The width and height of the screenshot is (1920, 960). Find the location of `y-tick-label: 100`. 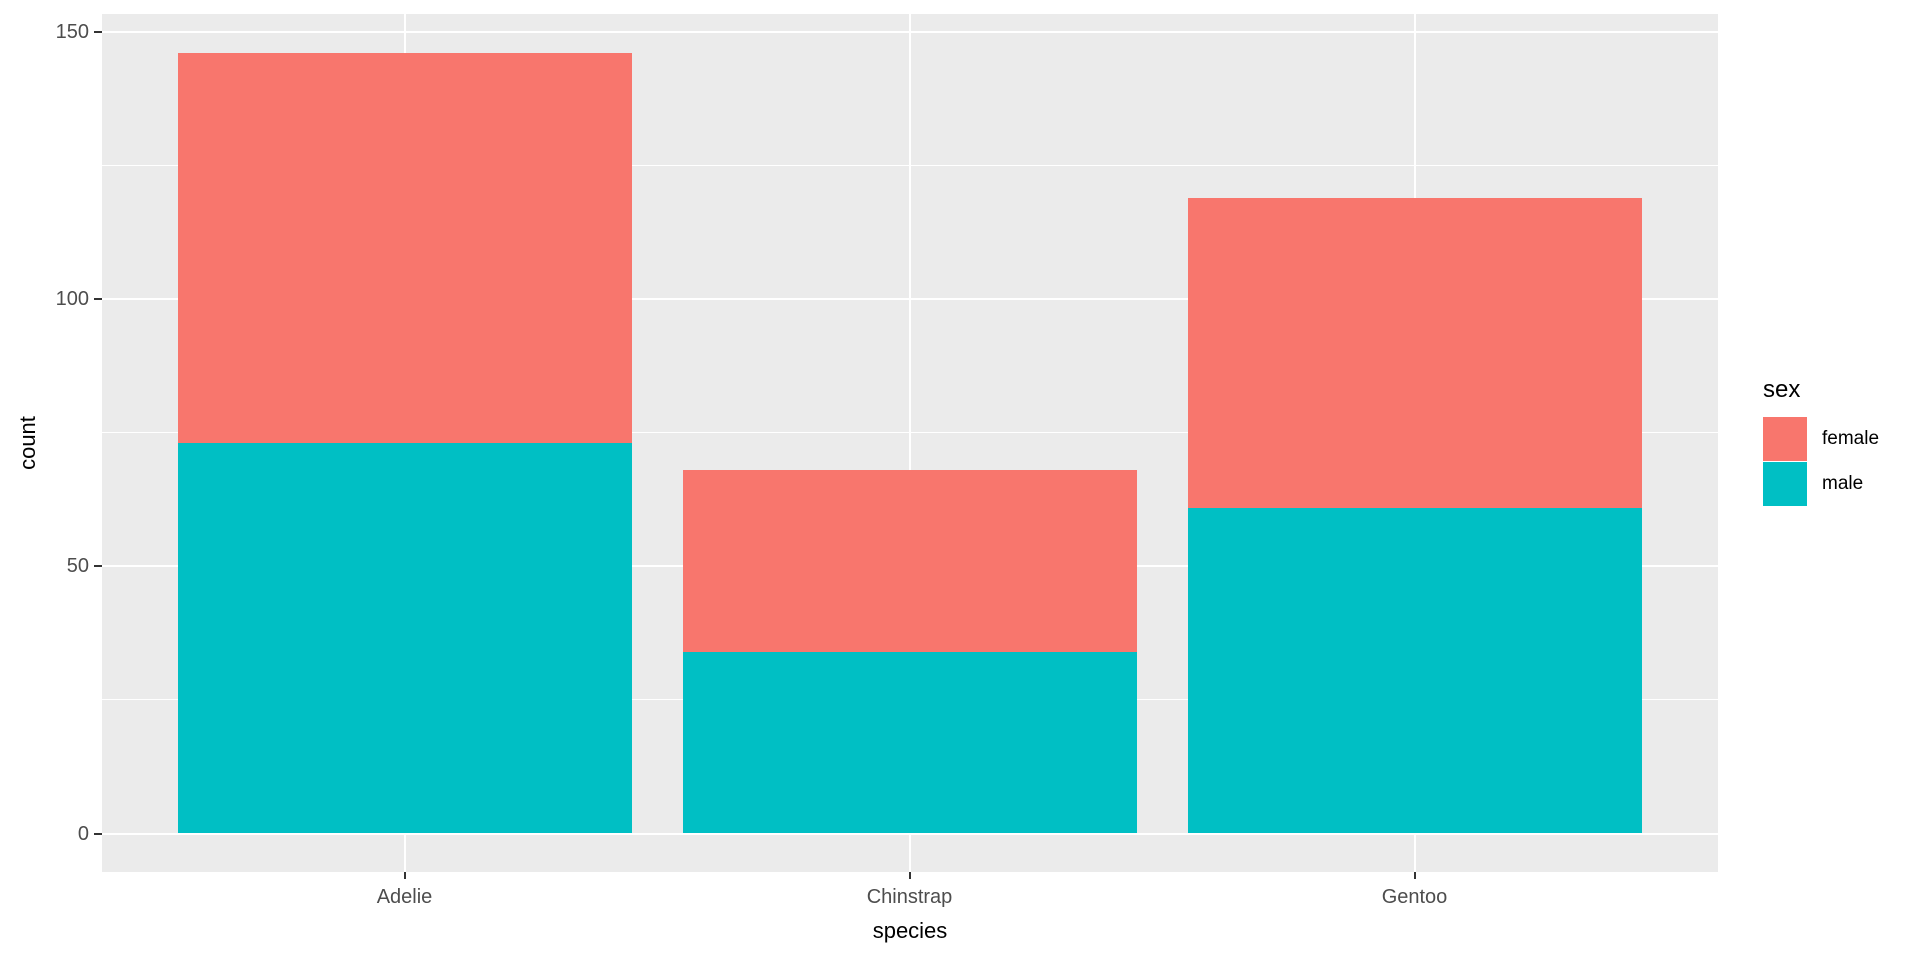

y-tick-label: 100 is located at coordinates (72, 299).